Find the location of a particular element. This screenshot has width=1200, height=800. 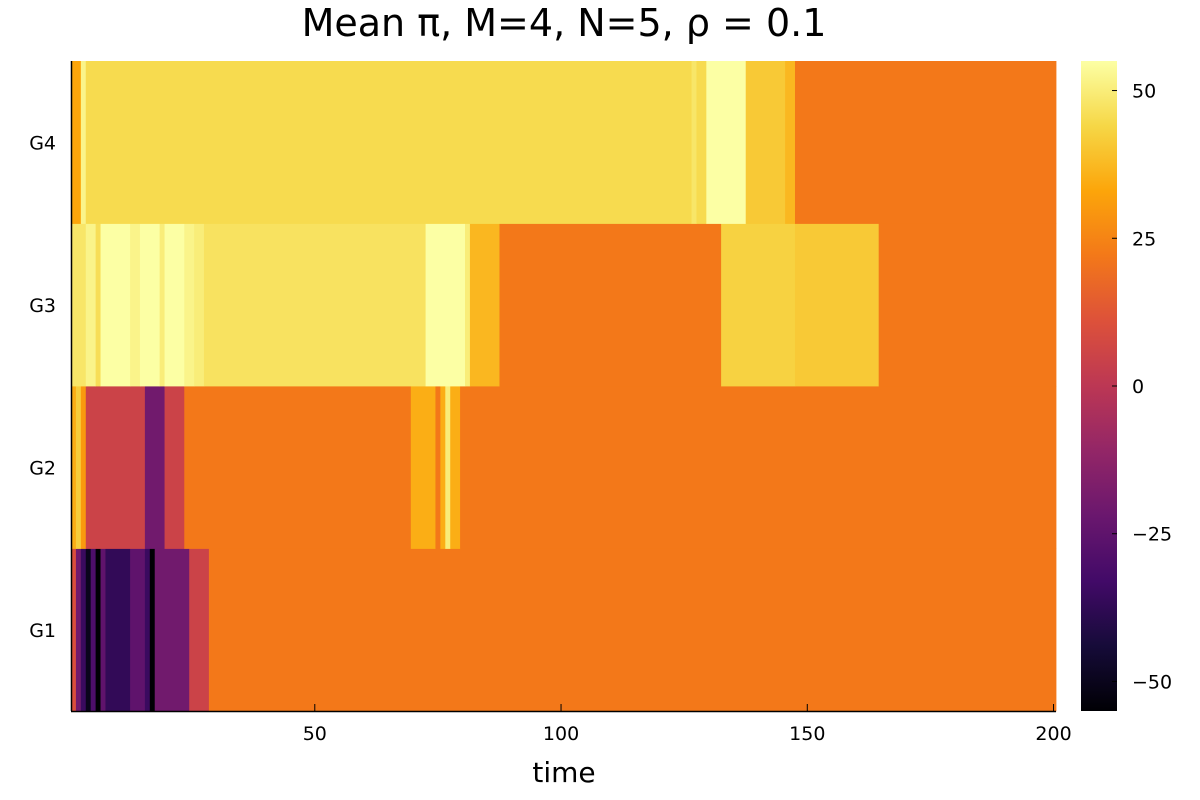

colorbar-tick-label: 0 is located at coordinates (1138, 387).